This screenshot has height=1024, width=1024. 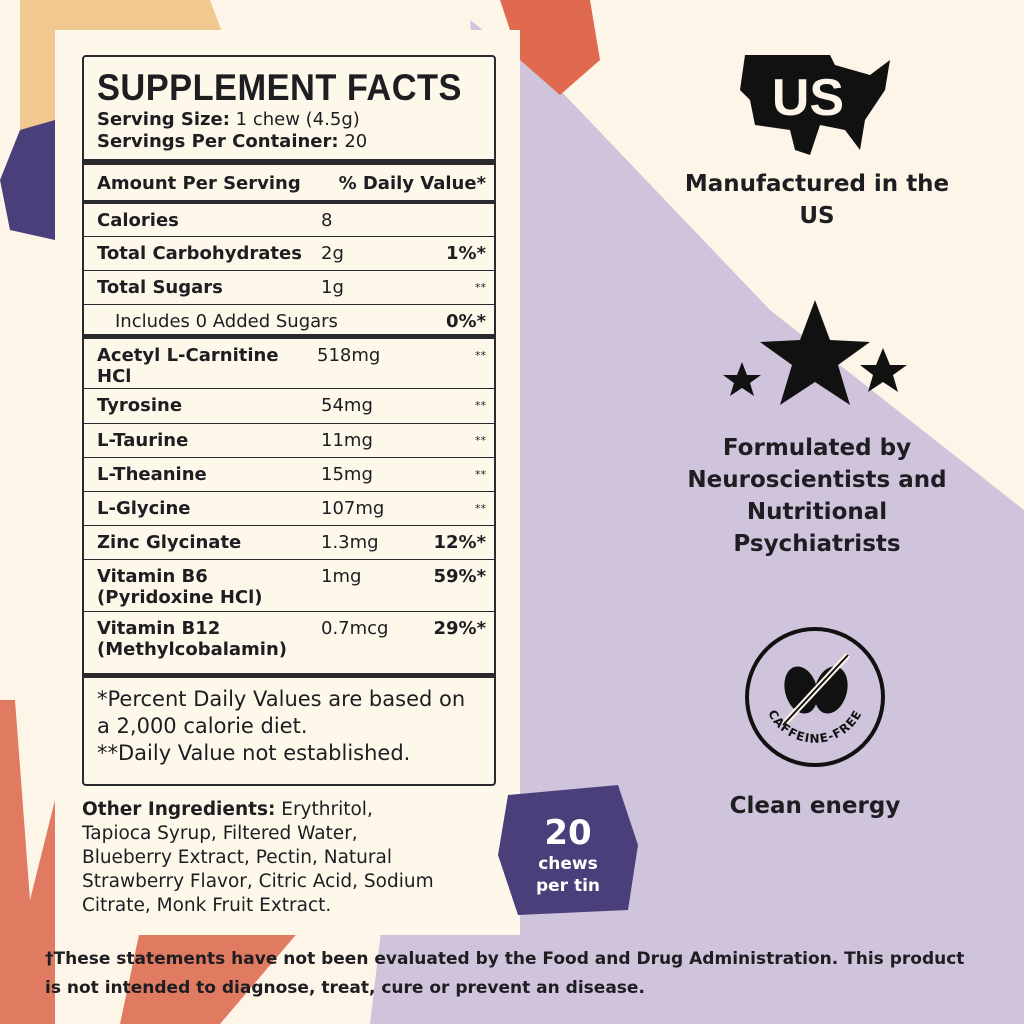 I want to click on nutrient-amount: 15mg, so click(x=347, y=474).